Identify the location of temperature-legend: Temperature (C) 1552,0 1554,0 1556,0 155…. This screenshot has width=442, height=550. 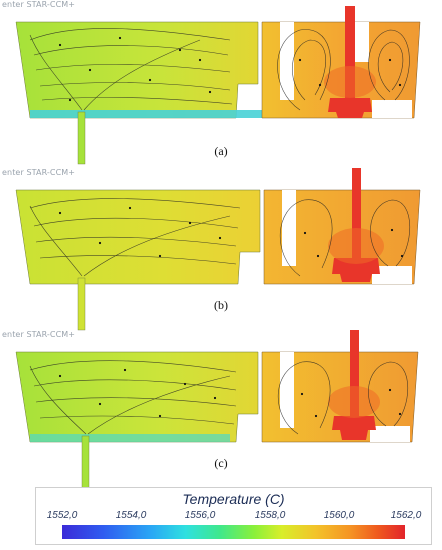
(233, 516).